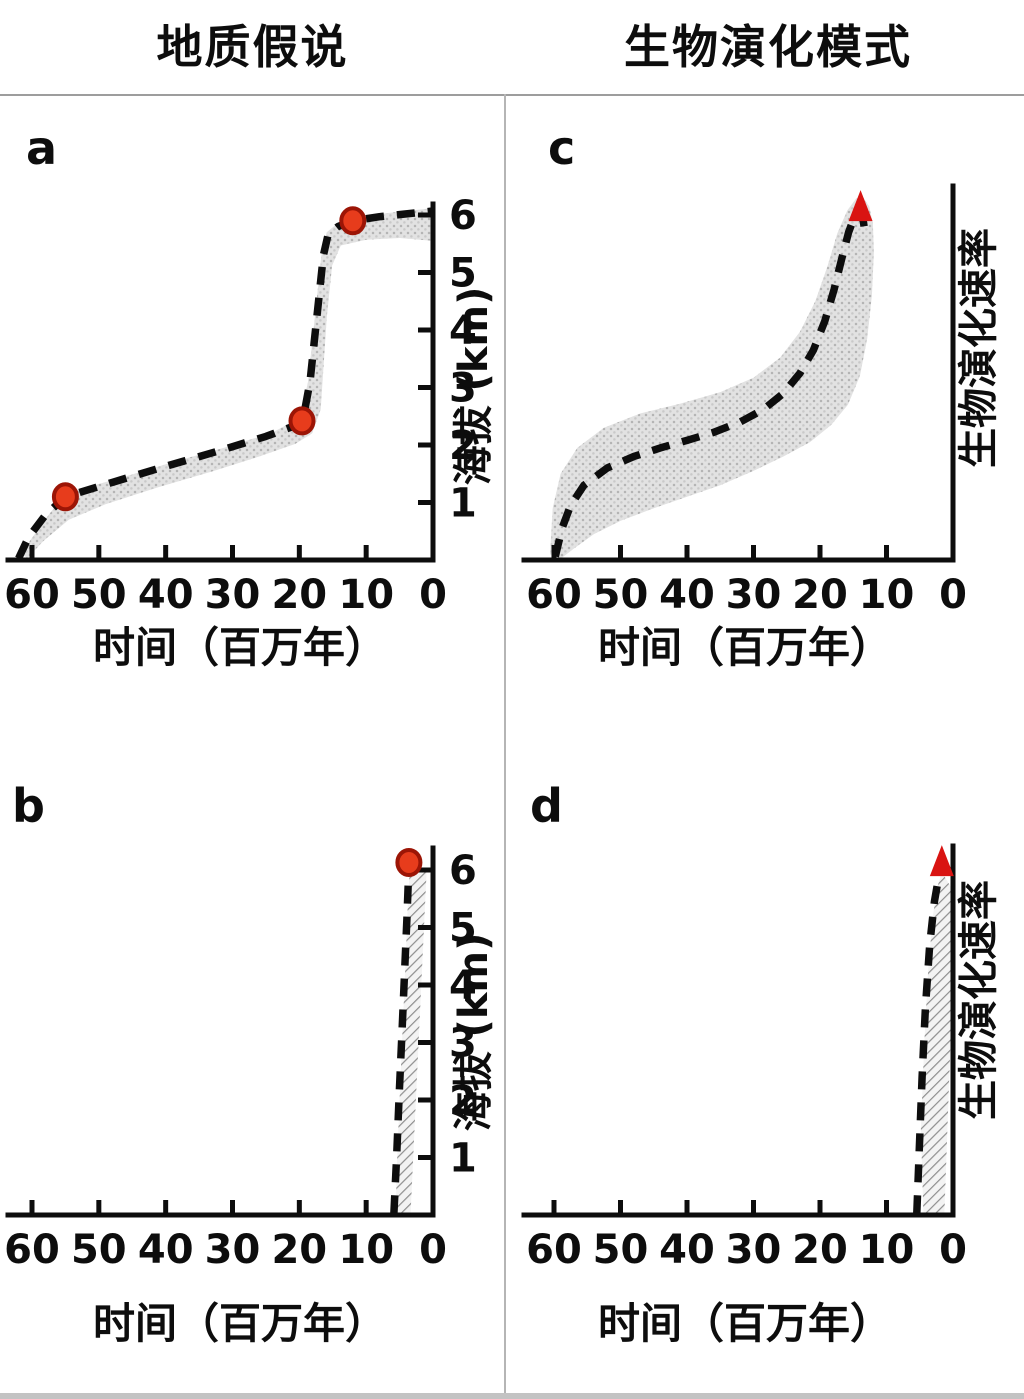 This screenshot has height=1399, width=1024. Describe the element at coordinates (546, 806) in the screenshot. I see `panel-label: d` at that location.